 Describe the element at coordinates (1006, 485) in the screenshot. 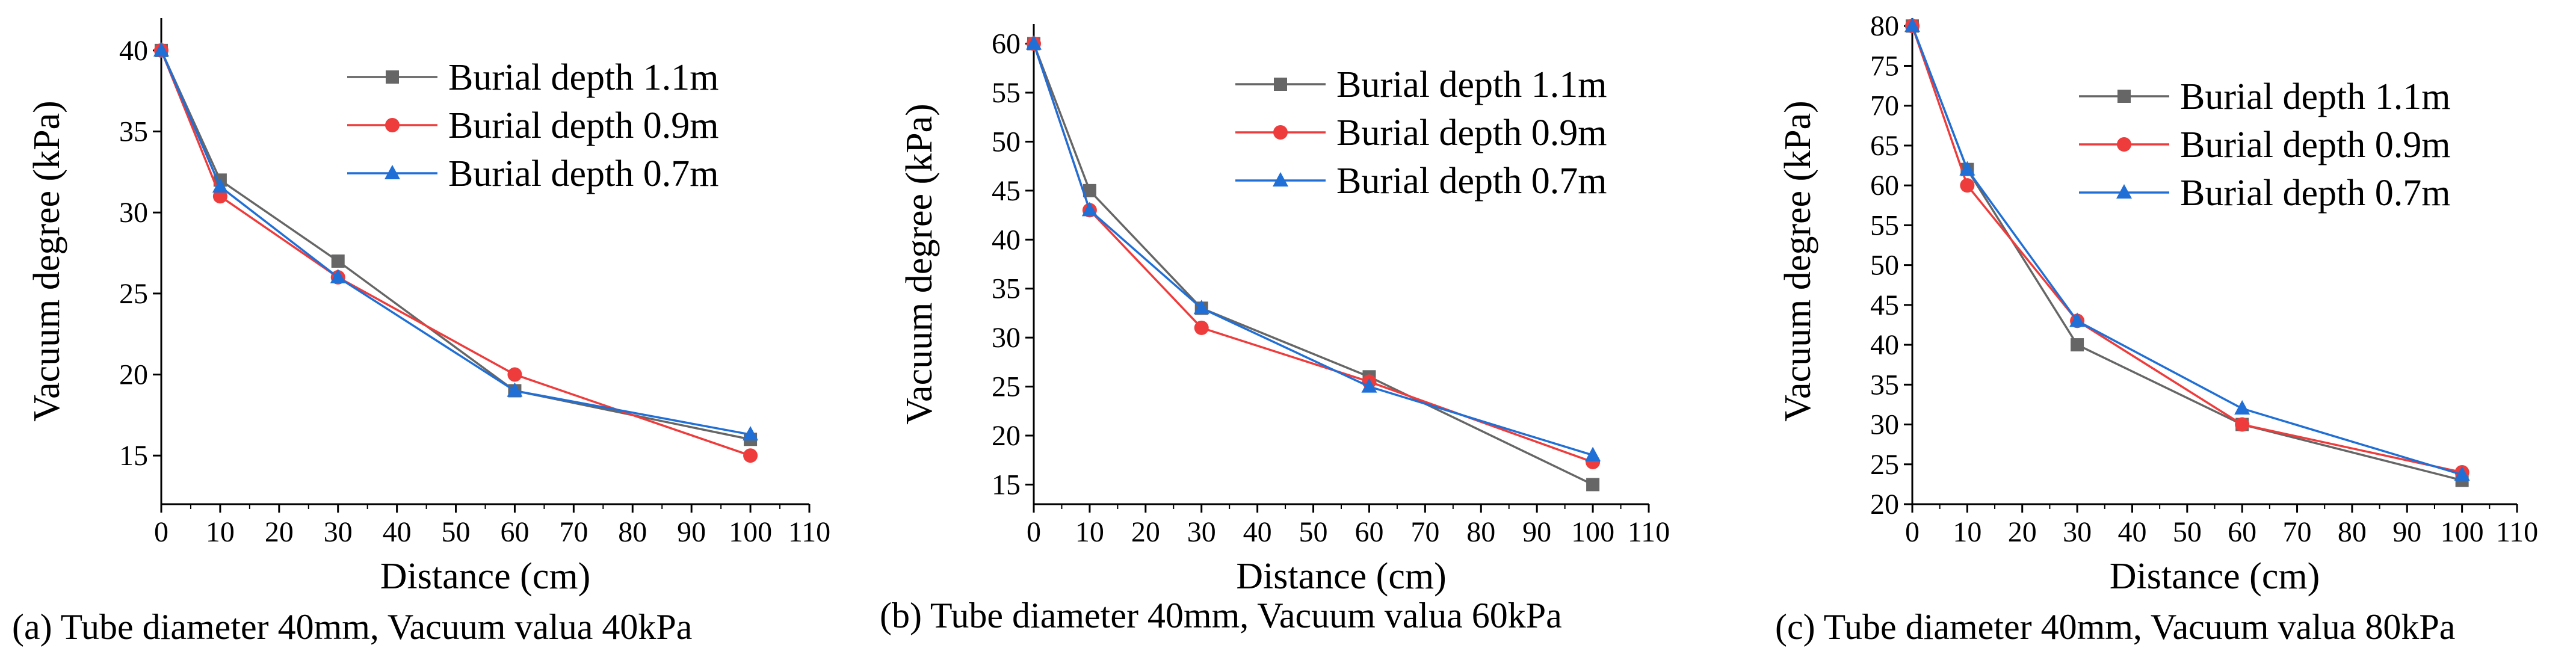

I see `y-tick-label: 15` at that location.